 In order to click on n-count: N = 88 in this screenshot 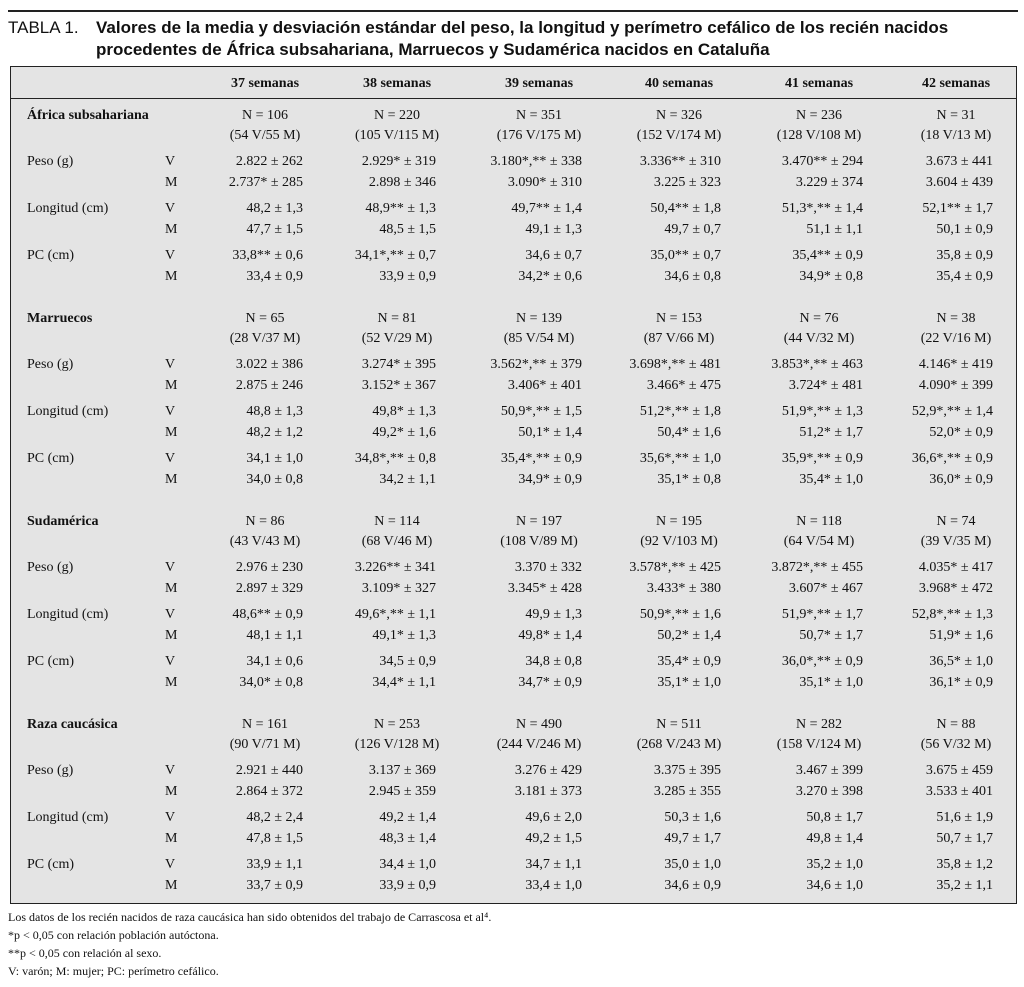, I will do `click(956, 724)`.